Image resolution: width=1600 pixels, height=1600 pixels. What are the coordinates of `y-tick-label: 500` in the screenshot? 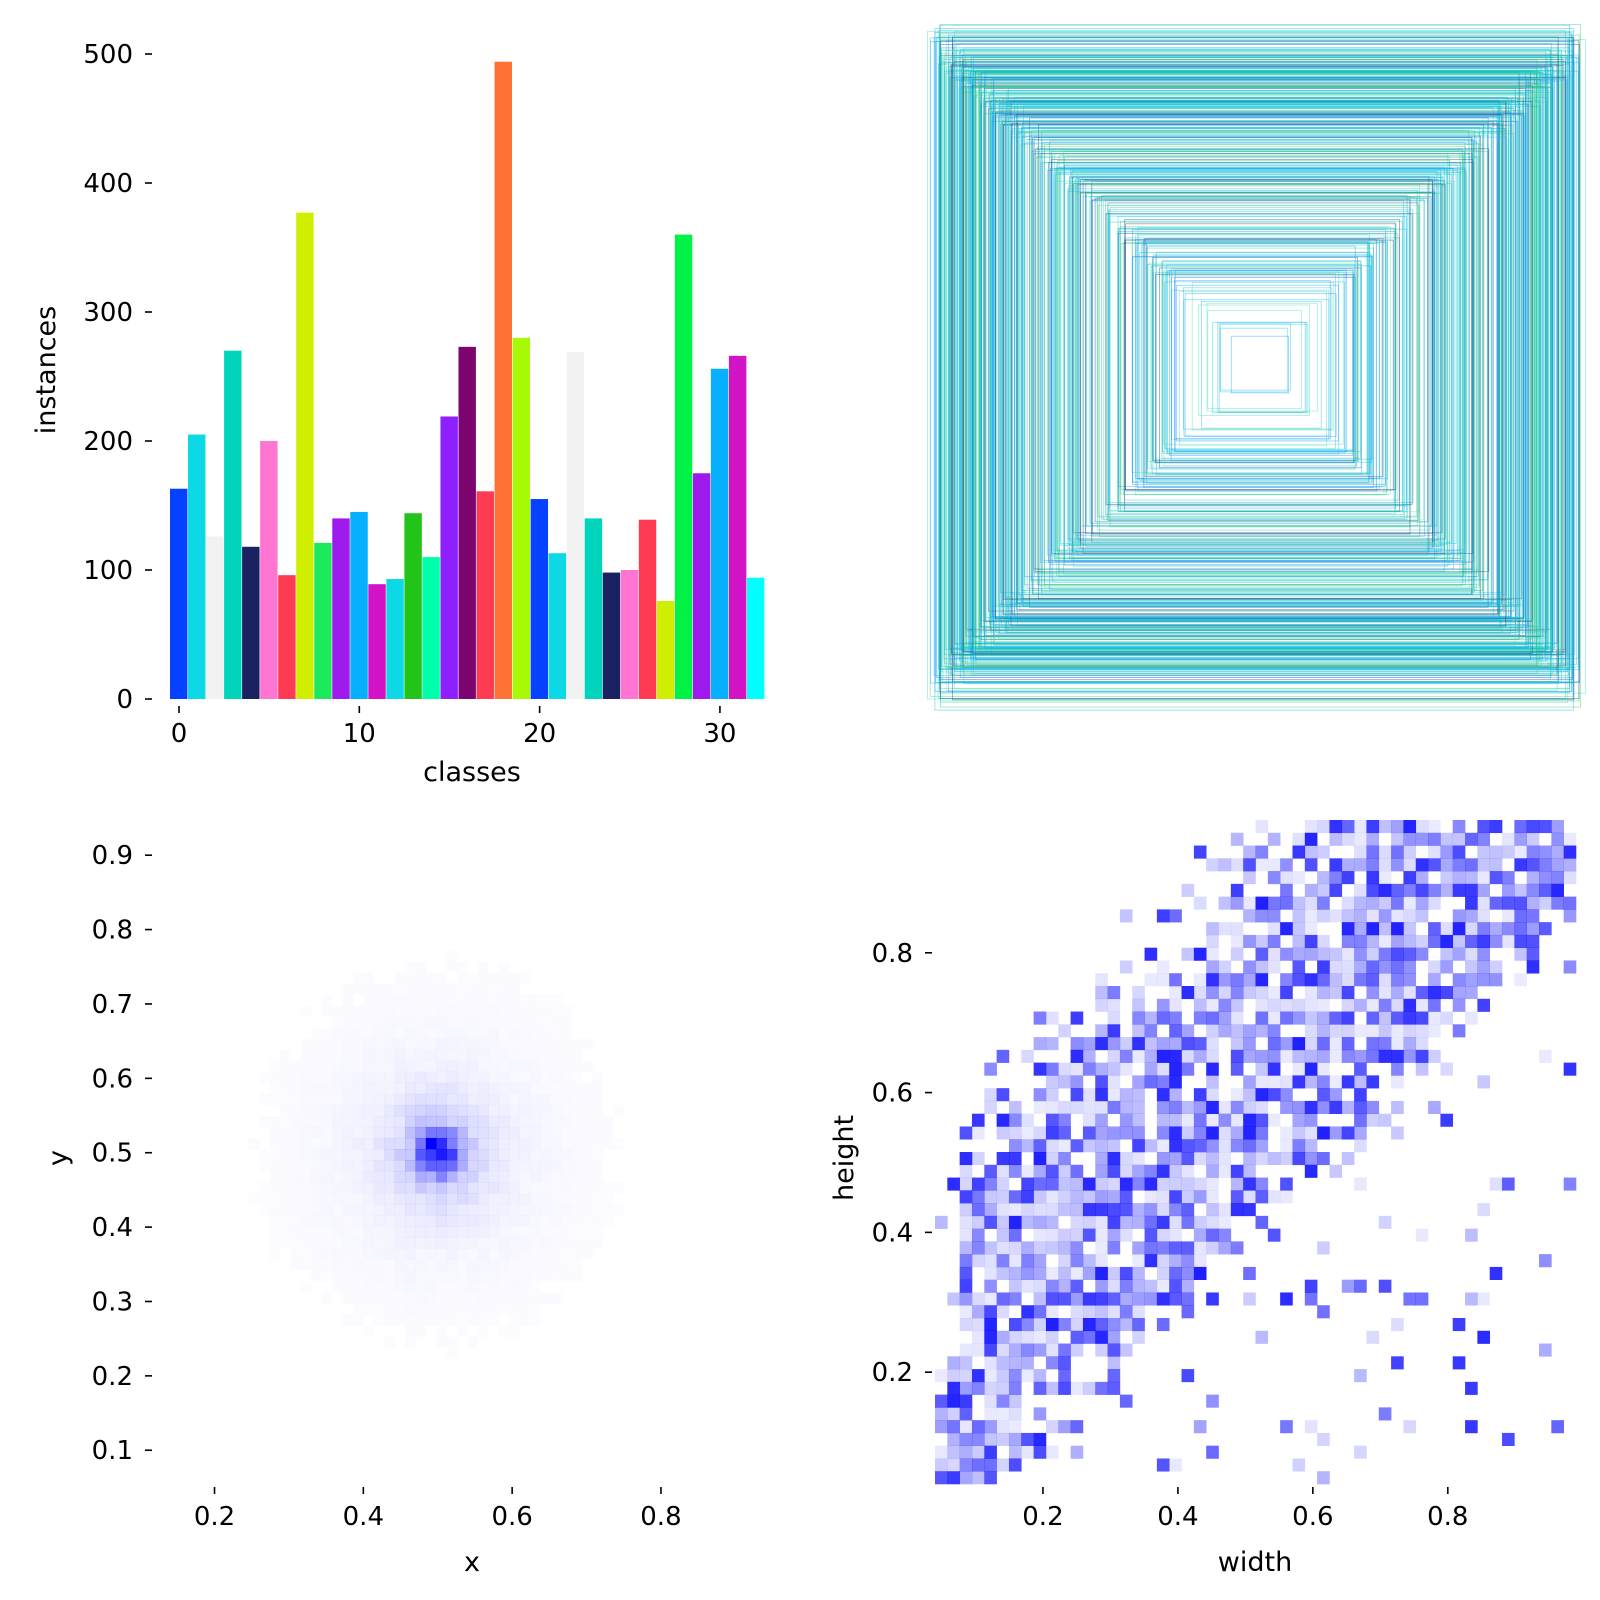 It's located at (108, 55).